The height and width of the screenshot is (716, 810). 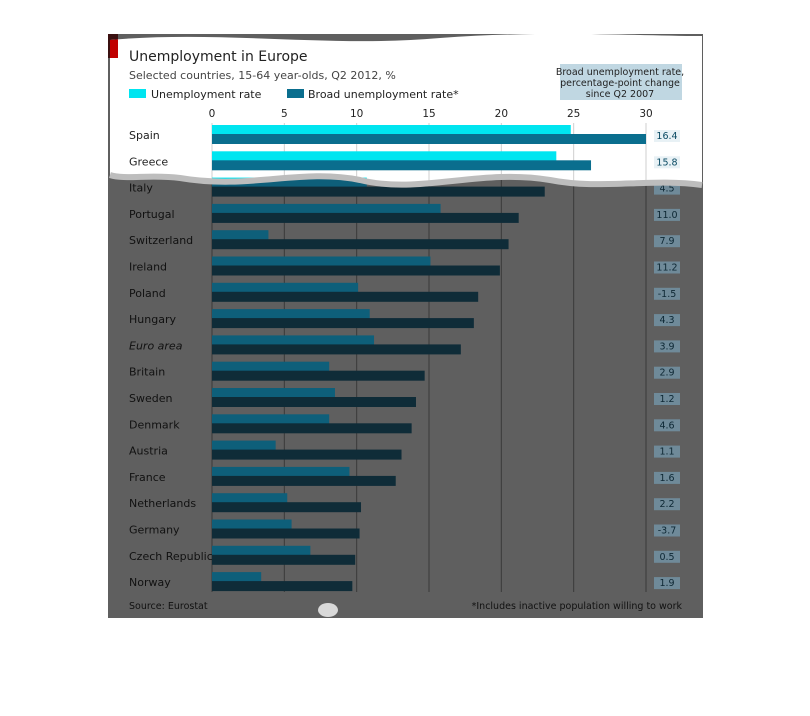 I want to click on category-label: Austria, so click(x=148, y=451).